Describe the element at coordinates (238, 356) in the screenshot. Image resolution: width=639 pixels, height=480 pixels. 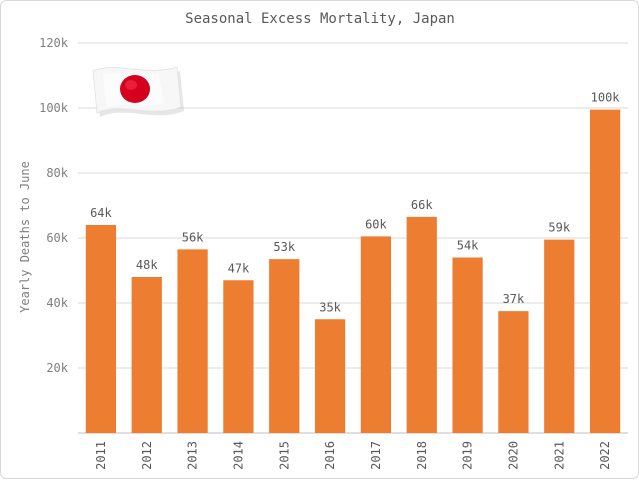
I see `bar-2014` at that location.